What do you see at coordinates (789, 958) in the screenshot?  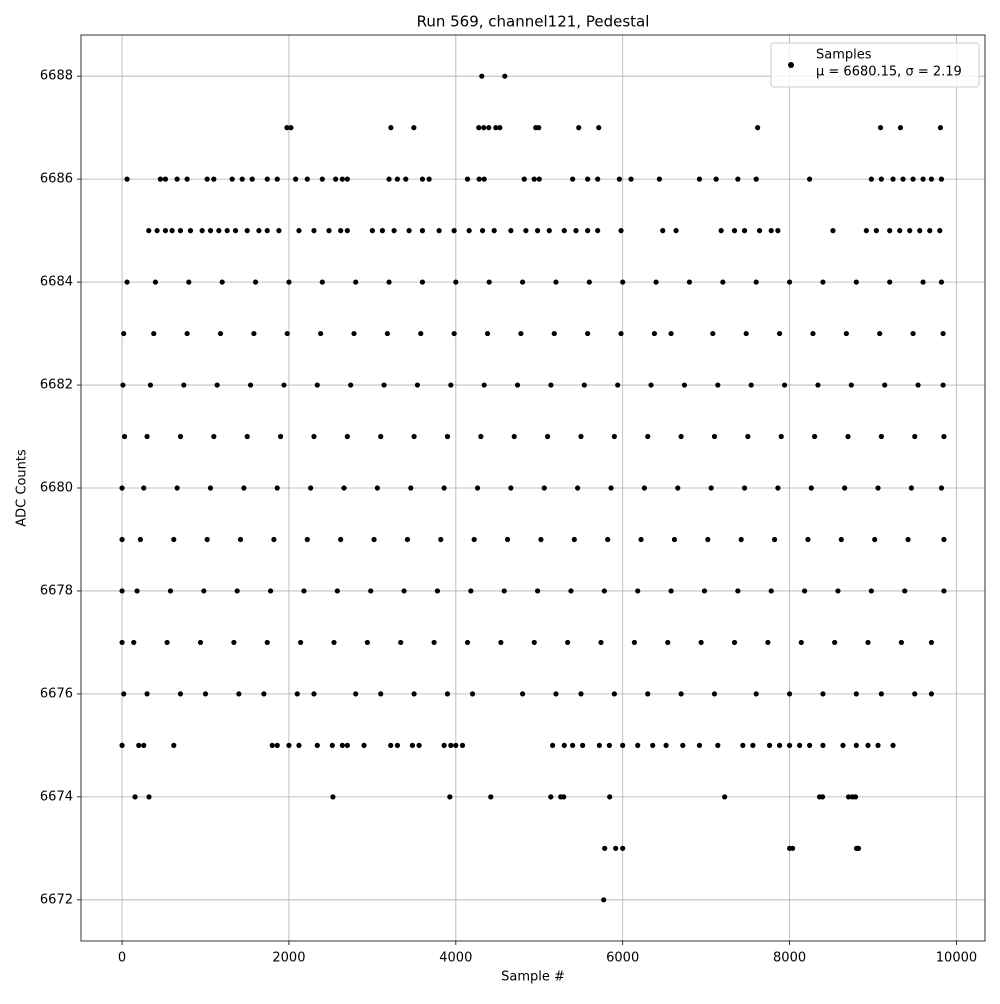 I see `x-tick-label: 8000` at bounding box center [789, 958].